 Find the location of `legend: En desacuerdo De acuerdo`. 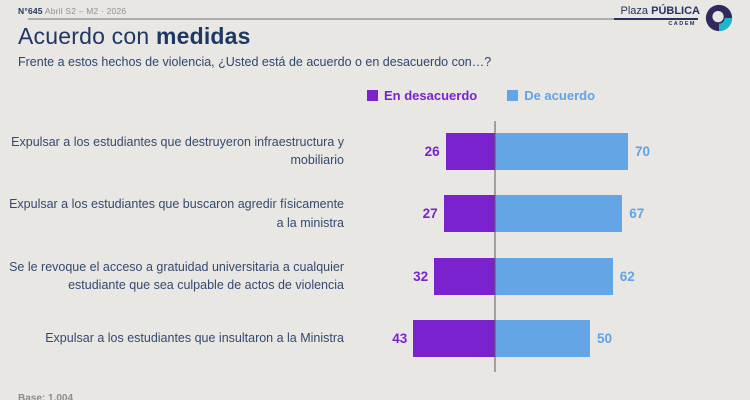

legend: En desacuerdo De acuerdo is located at coordinates (481, 95).